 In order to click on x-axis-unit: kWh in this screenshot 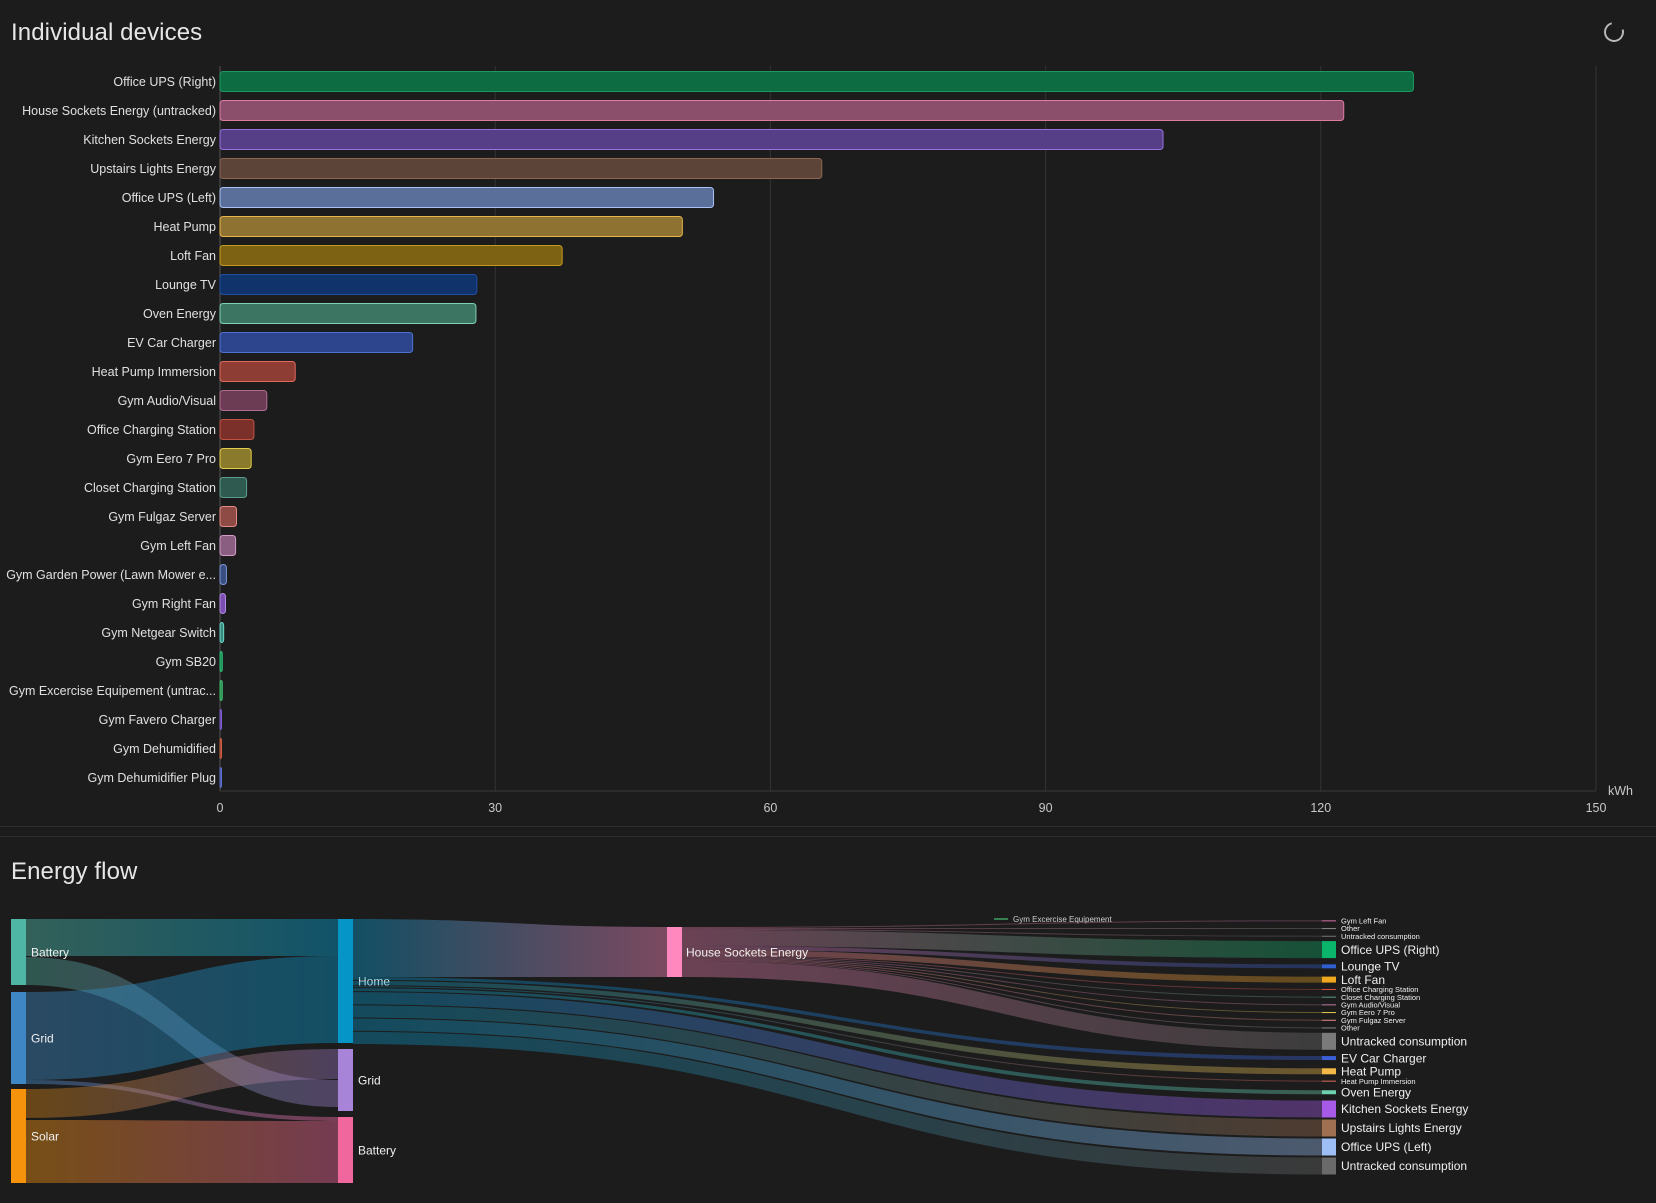, I will do `click(1620, 791)`.